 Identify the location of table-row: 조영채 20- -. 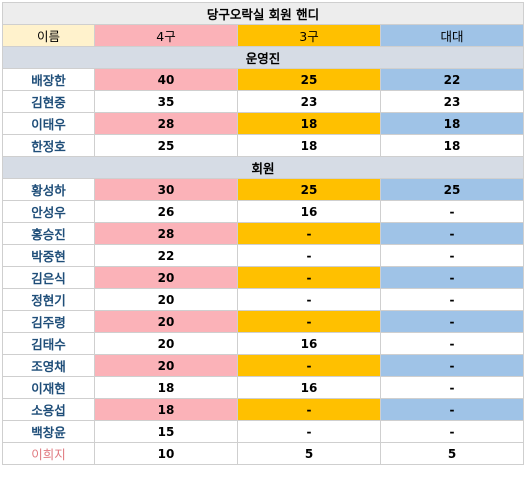
(263, 365).